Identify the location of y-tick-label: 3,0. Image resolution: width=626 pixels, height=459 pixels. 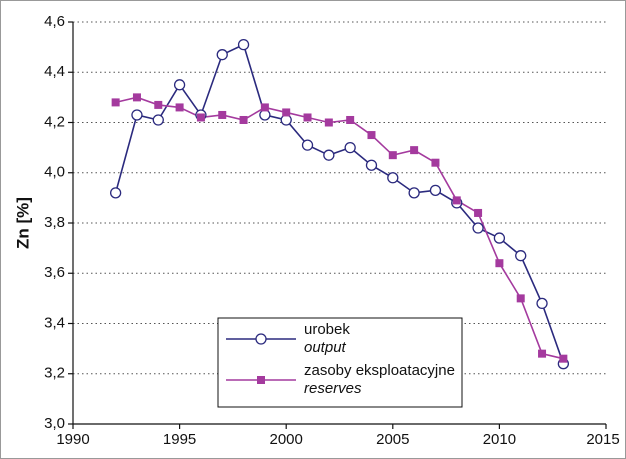
(54, 423).